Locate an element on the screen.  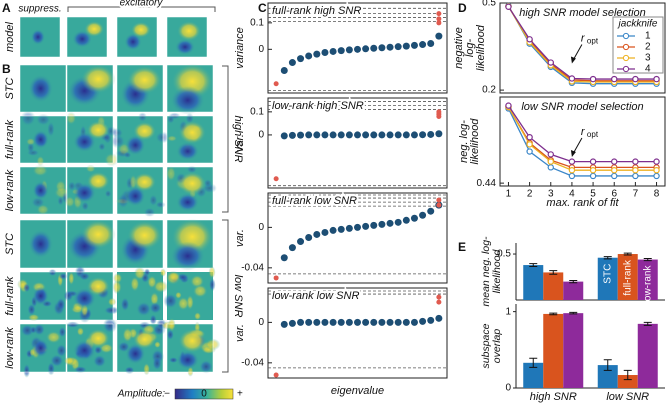
x-axis-label: max. rank of fit is located at coordinates (582, 203).